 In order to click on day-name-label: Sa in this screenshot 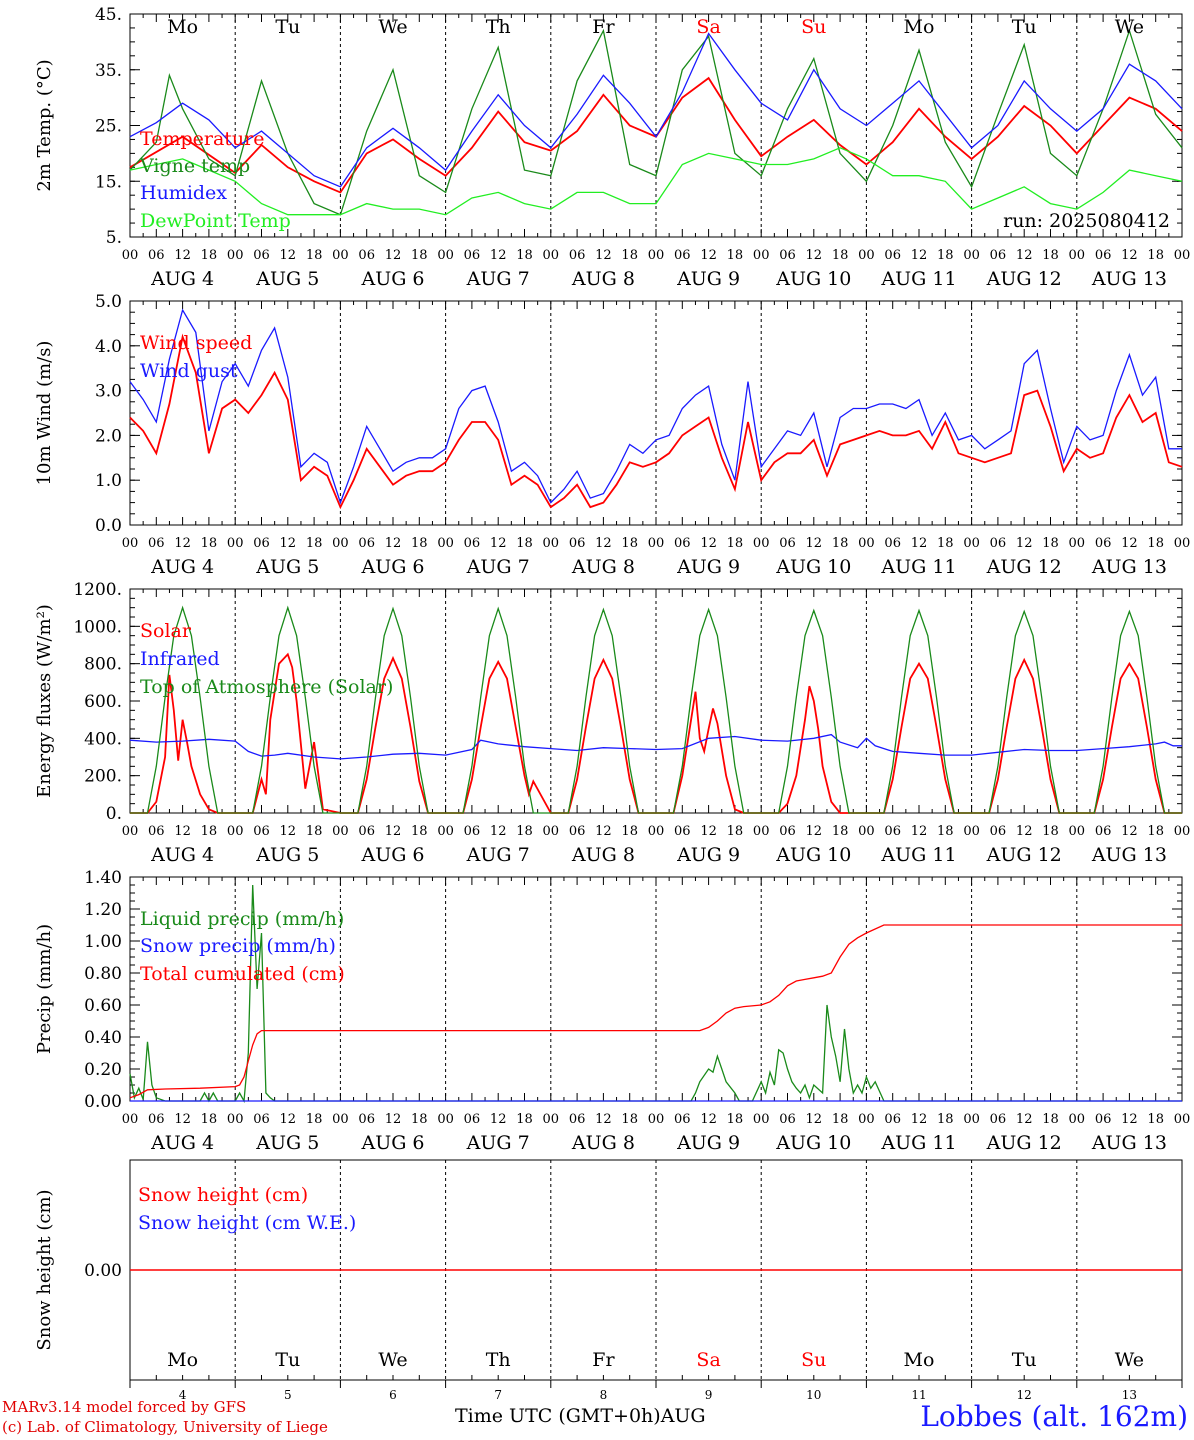, I will do `click(708, 1360)`.